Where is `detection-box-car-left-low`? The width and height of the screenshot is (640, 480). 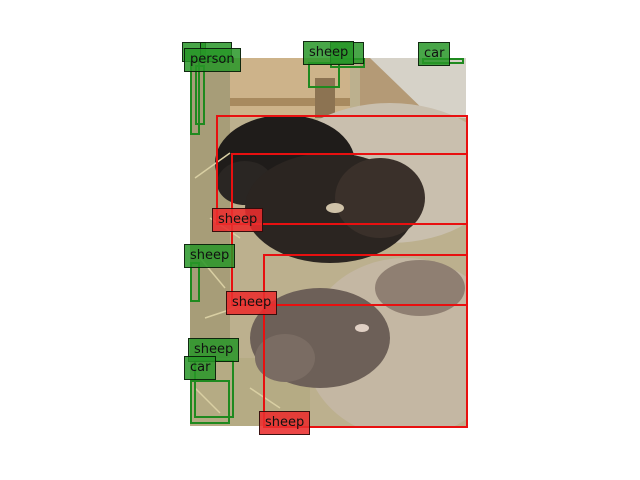
detection-box-car-left-low is located at coordinates (210, 402).